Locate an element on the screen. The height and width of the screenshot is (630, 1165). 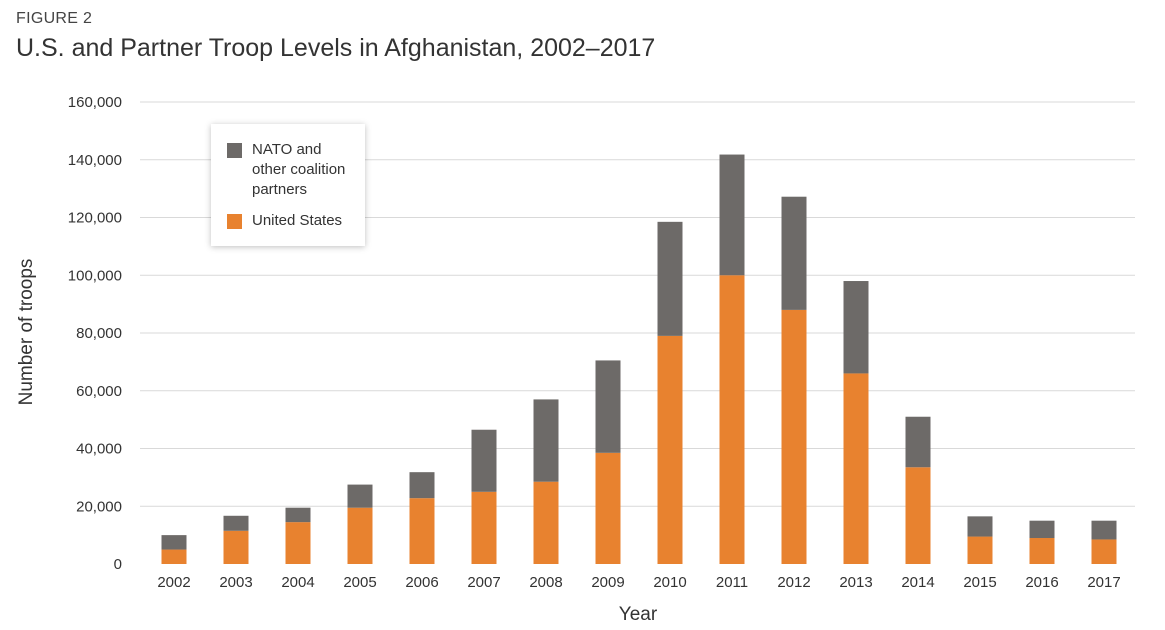
legend-item-nato: NATO and other coalition partners is located at coordinates (291, 170).